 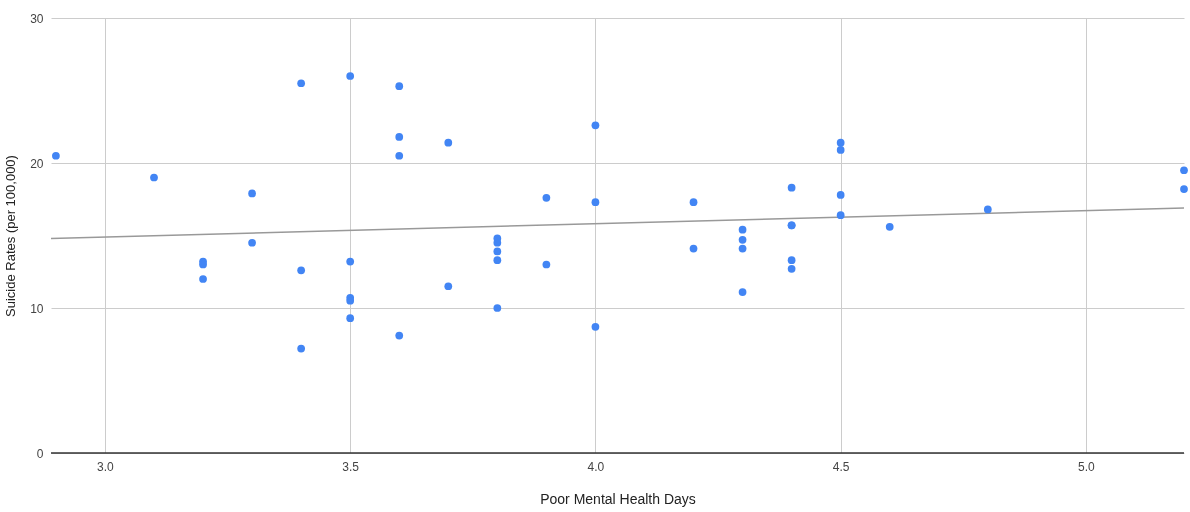 I want to click on y-tick-label: 20, so click(x=37, y=163).